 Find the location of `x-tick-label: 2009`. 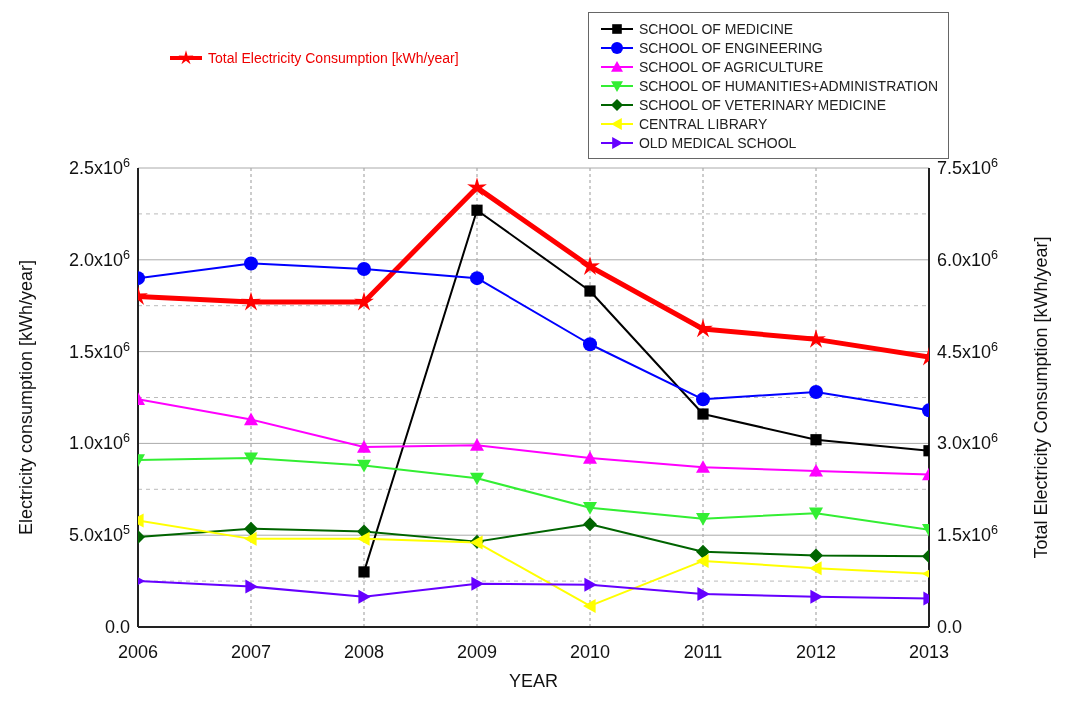

x-tick-label: 2009 is located at coordinates (477, 651).